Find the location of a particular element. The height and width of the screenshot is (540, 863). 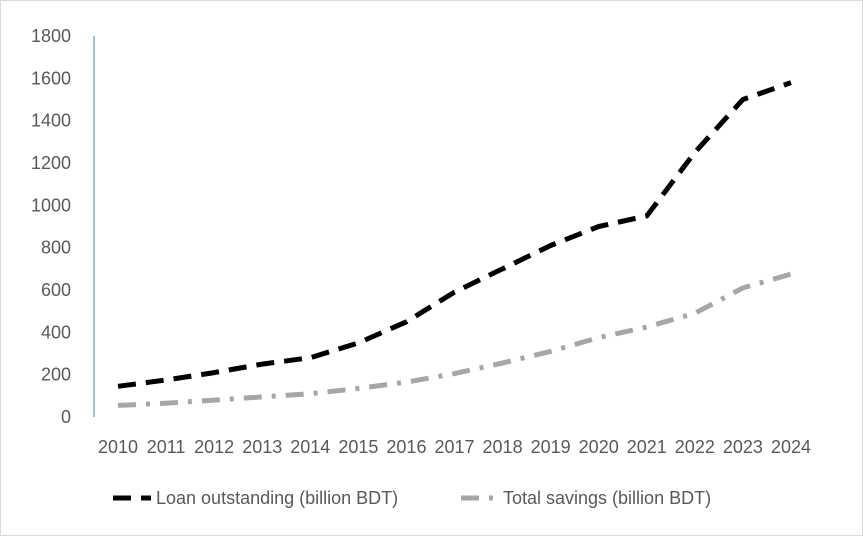

x-tick-label: 2010 is located at coordinates (118, 447).